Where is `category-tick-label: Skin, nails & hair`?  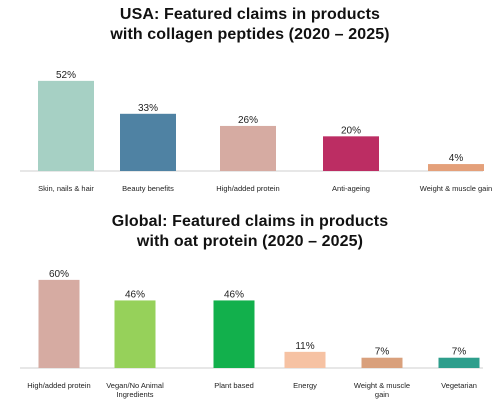 category-tick-label: Skin, nails & hair is located at coordinates (66, 188).